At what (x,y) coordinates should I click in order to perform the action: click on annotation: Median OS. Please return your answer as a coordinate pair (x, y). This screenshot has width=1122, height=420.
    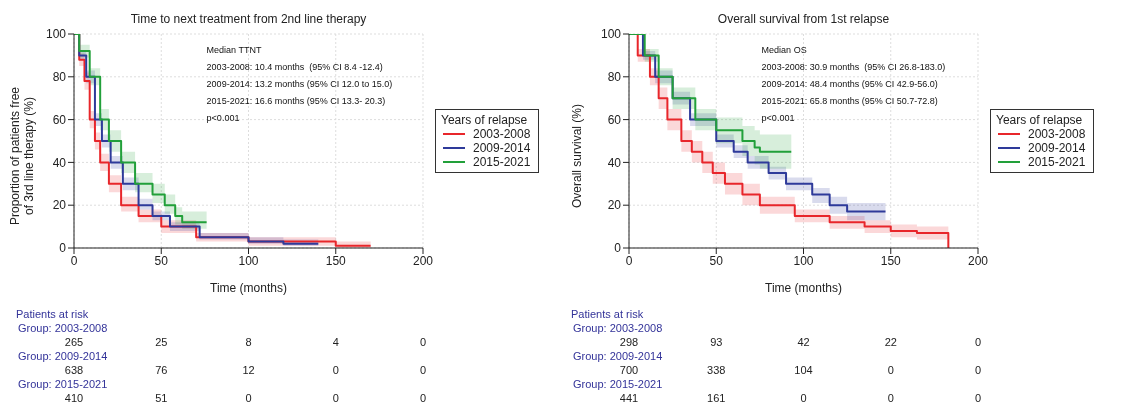
    Looking at the image, I should click on (784, 50).